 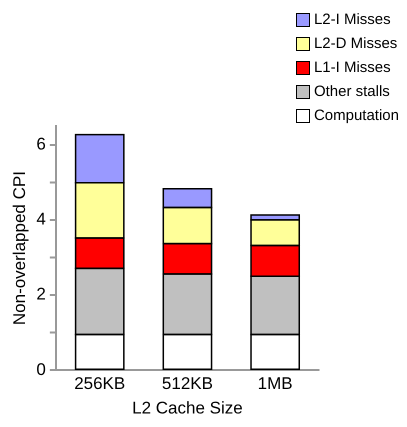 What do you see at coordinates (187, 408) in the screenshot?
I see `x-axis-title: L2 Cache Size` at bounding box center [187, 408].